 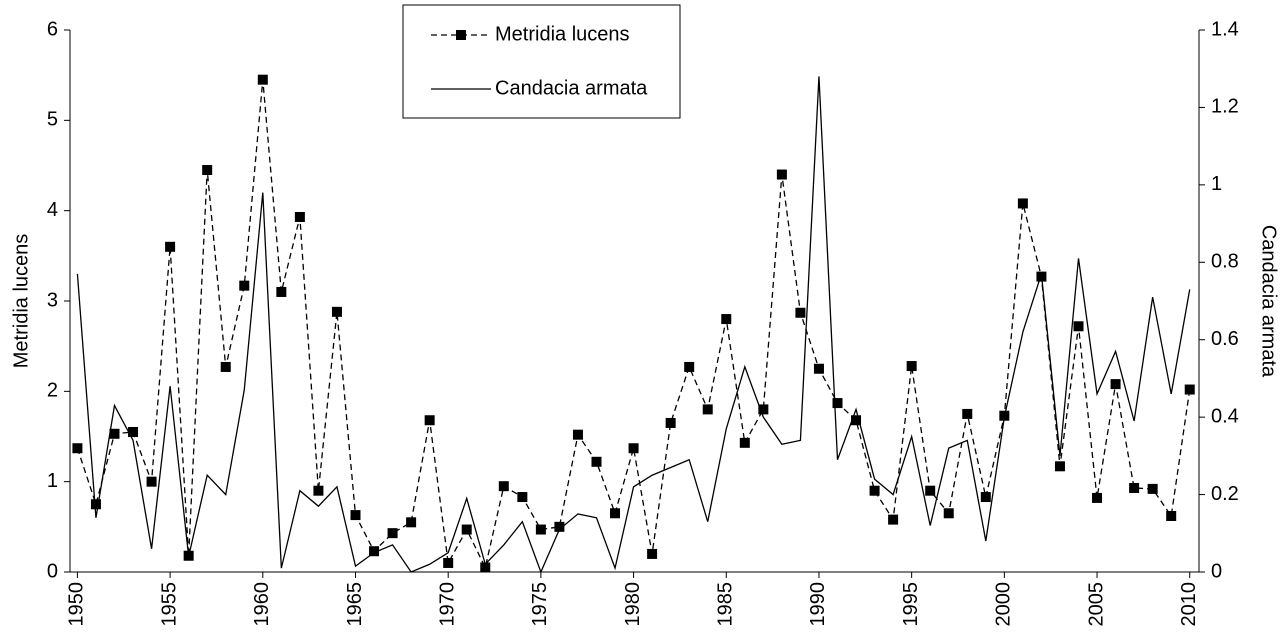 I want to click on y2-tick-label: 0.4, so click(x=1225, y=416).